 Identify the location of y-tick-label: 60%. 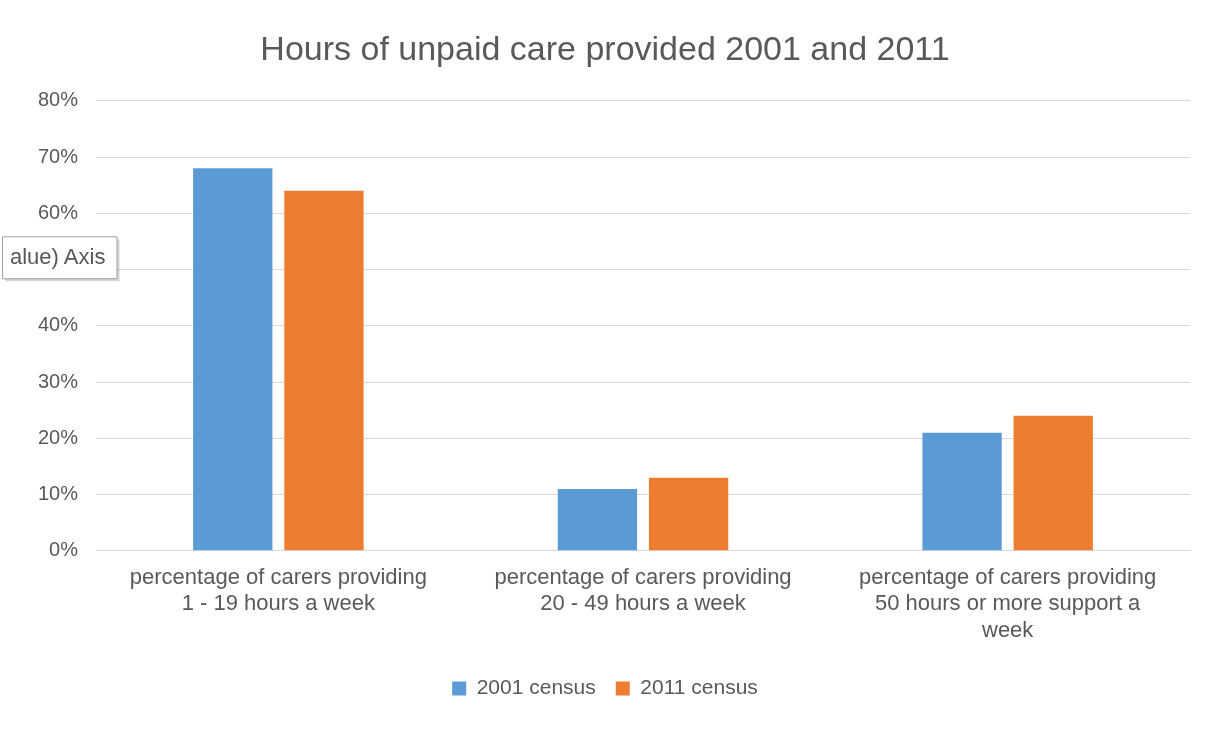
(58, 211).